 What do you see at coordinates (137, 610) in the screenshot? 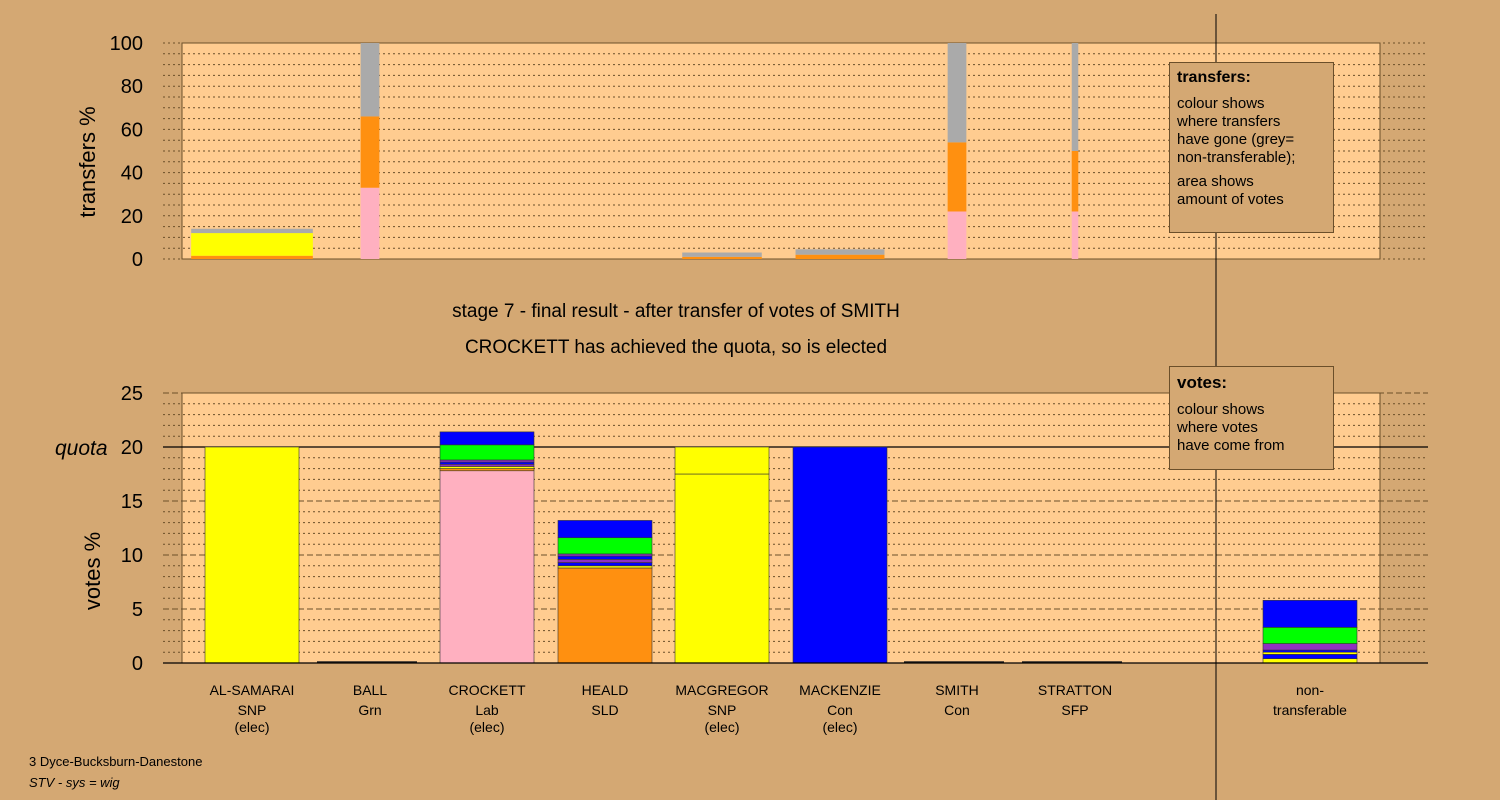
I see `votes-y-tick-label: 5` at bounding box center [137, 610].